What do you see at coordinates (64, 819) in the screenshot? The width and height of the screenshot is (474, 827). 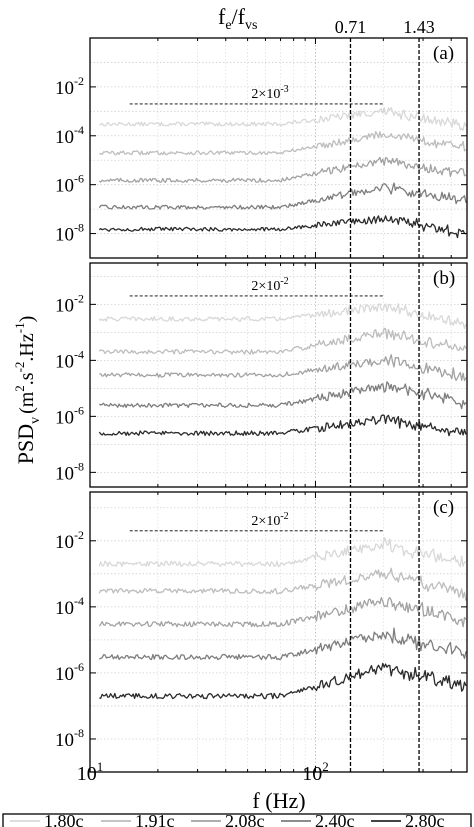 I see `legend-label-1.80c: 1.80c` at bounding box center [64, 819].